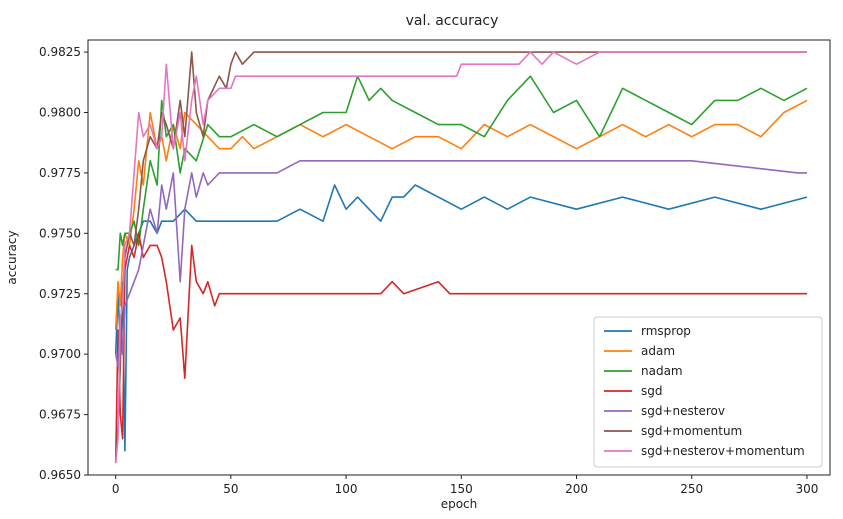 The image size is (843, 519). Describe the element at coordinates (662, 371) in the screenshot. I see `legend-label: nadam` at that location.